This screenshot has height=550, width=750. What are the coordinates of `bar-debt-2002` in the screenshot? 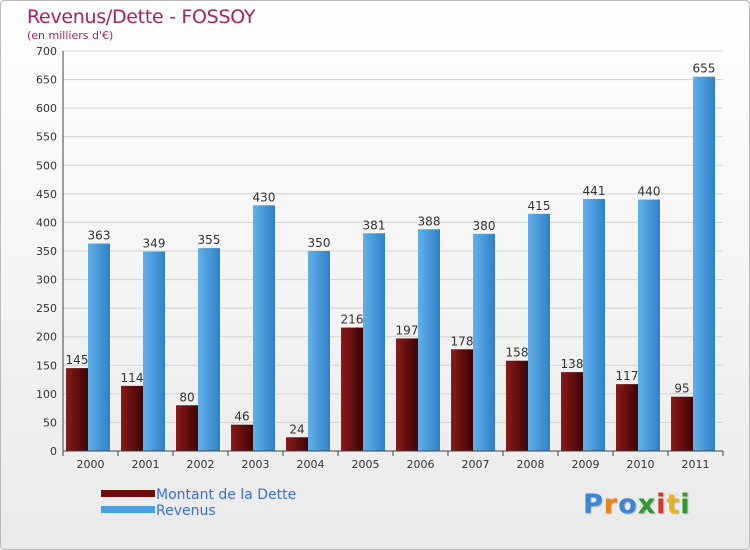 It's located at (187, 428).